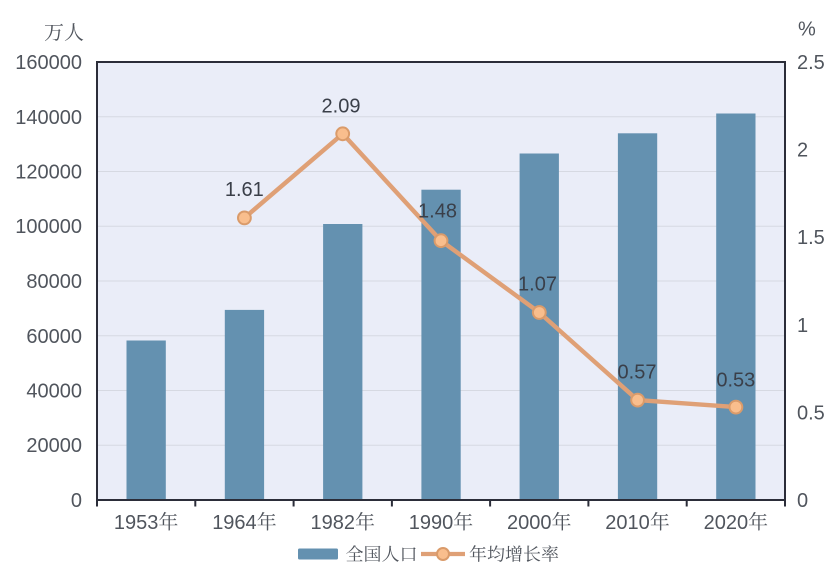  Describe the element at coordinates (48, 118) in the screenshot. I see `svg-text: 140000` at that location.